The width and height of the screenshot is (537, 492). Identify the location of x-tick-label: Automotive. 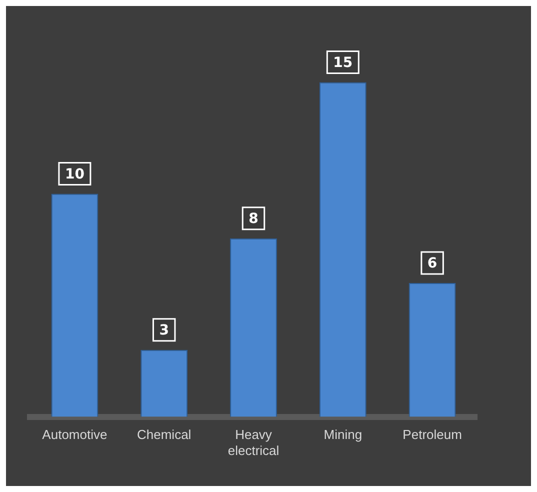
(75, 434).